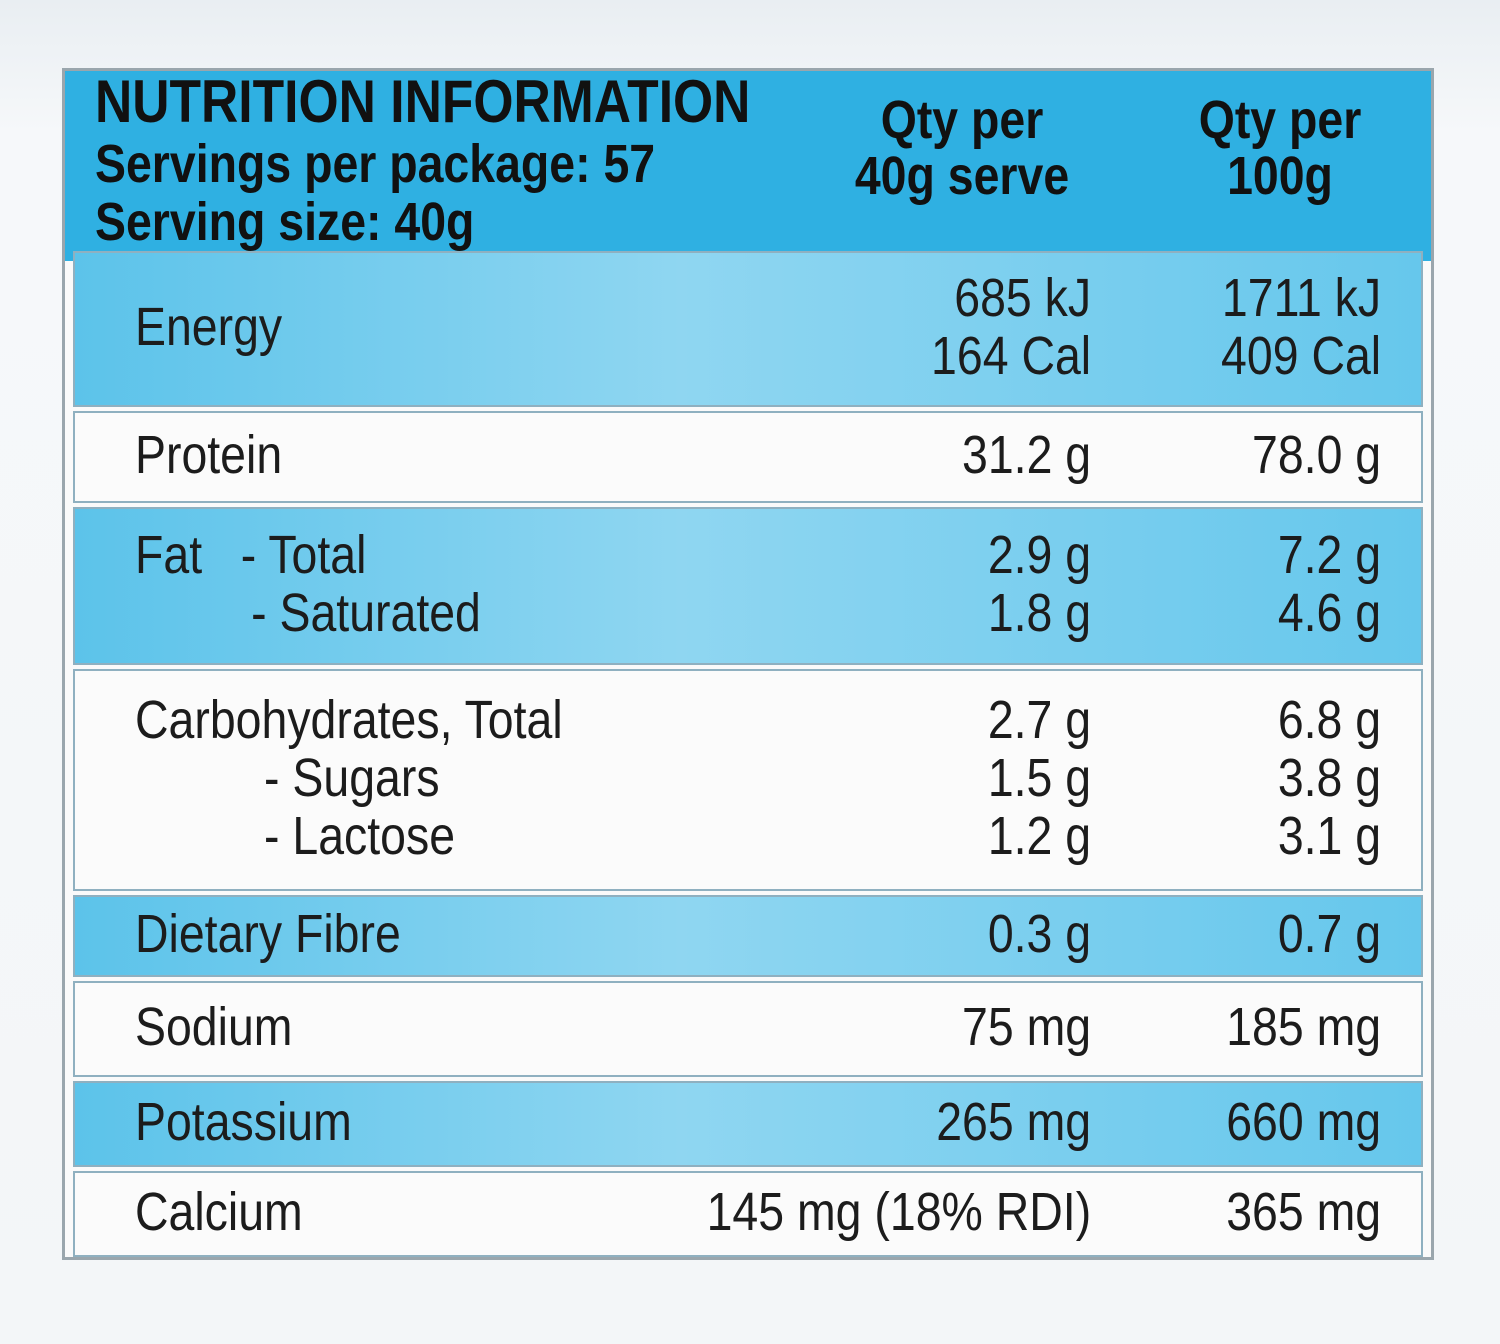 The height and width of the screenshot is (1344, 1500). Describe the element at coordinates (423, 101) in the screenshot. I see `title: NUTRITION INFORMATION` at that location.